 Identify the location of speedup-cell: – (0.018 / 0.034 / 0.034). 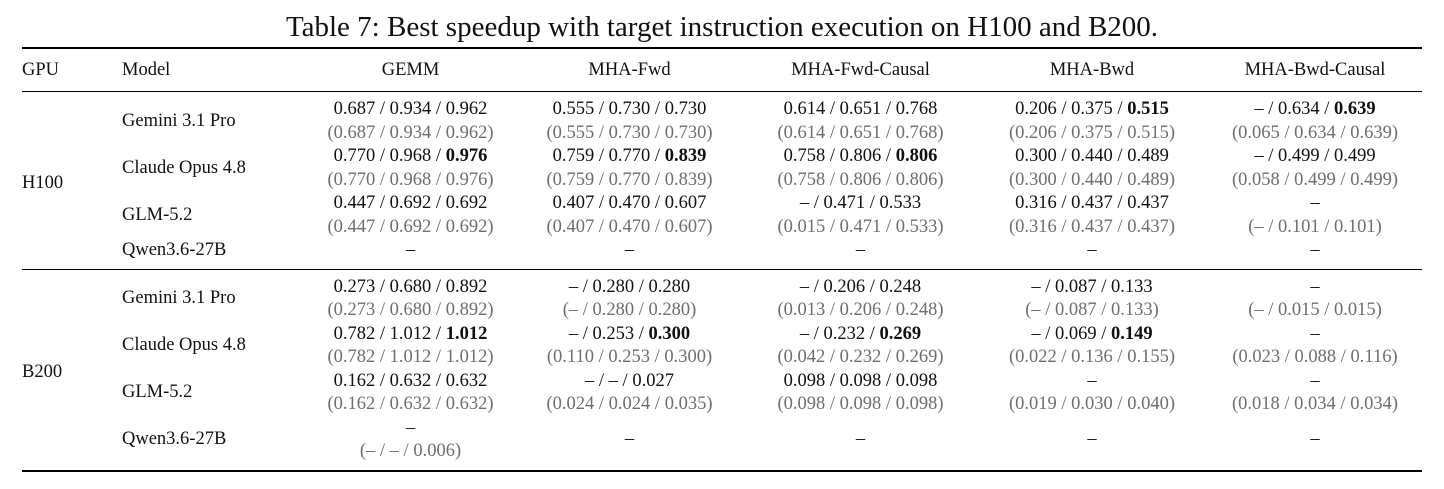
(1315, 393).